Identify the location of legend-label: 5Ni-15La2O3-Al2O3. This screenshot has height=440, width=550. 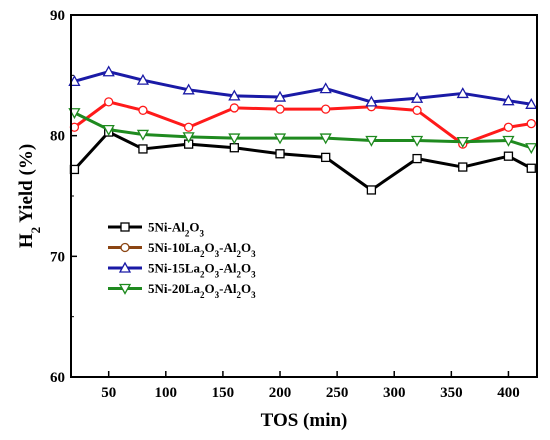
(202, 270).